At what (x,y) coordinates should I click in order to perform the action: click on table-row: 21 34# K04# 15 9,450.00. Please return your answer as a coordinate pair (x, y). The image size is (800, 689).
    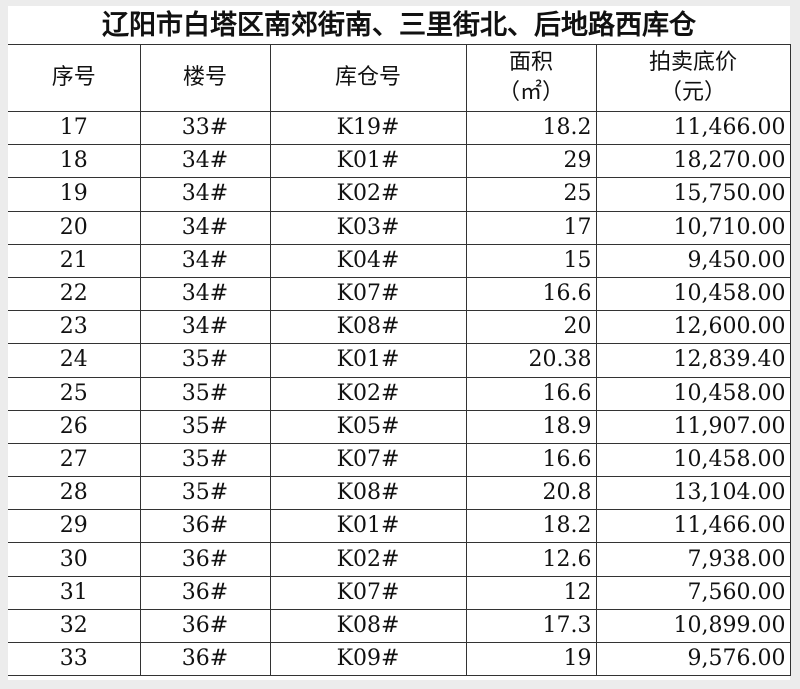
    Looking at the image, I should click on (399, 260).